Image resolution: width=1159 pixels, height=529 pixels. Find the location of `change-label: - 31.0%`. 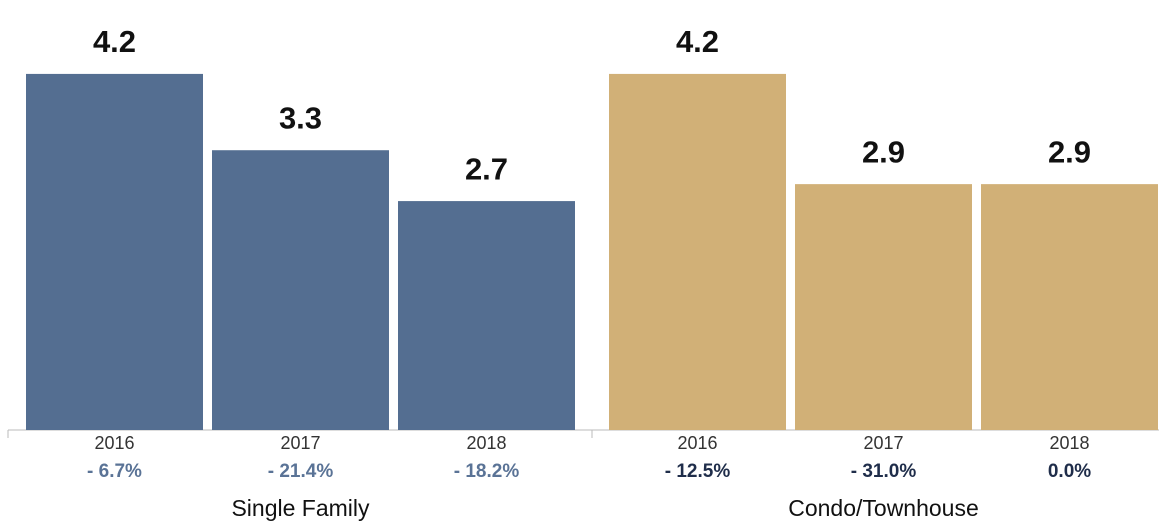

change-label: - 31.0% is located at coordinates (884, 471).